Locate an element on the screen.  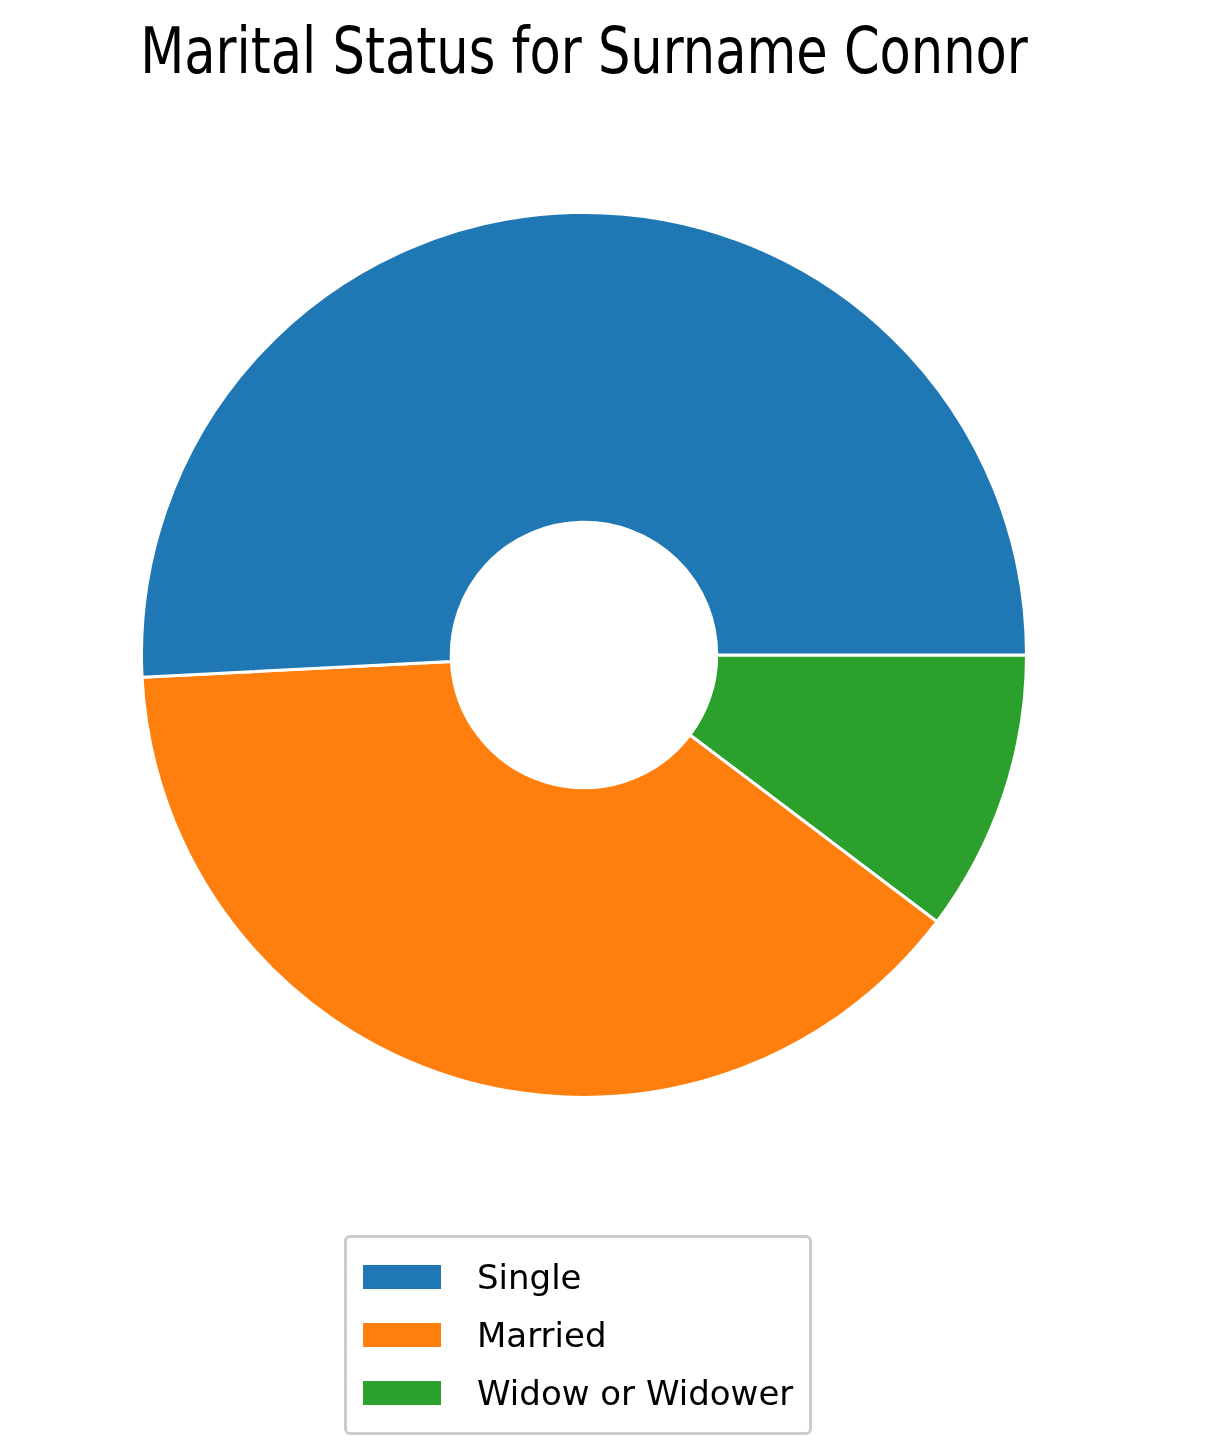
legend-label: Widow or Widower is located at coordinates (635, 1393).